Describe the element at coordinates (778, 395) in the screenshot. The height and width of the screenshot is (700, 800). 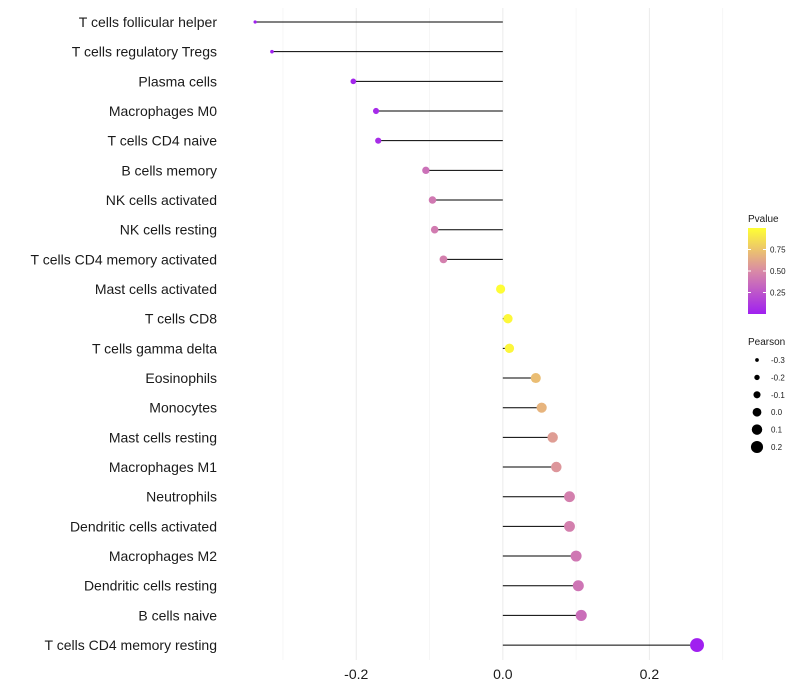
I see `legend-pearson-label: -0.1` at that location.